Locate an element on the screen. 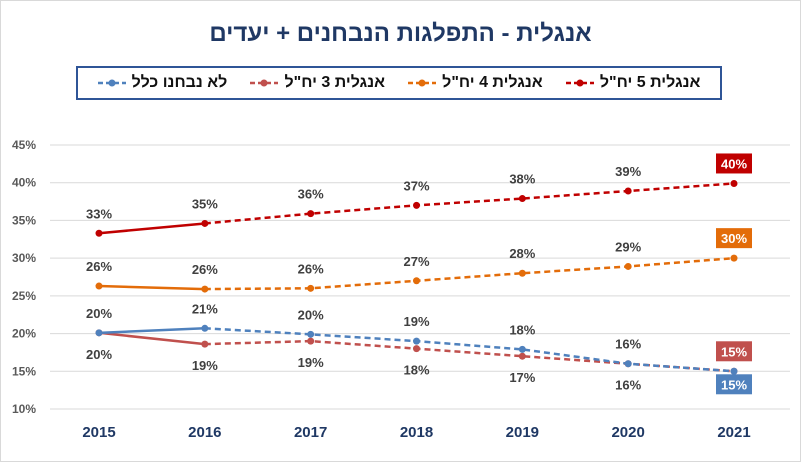 This screenshot has width=801, height=462. chart-title: אנגלית - התפלגות הנבחנים + יעדים is located at coordinates (400, 33).